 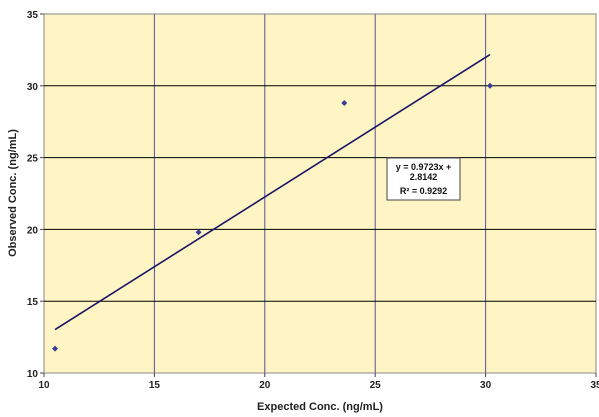 I want to click on equation-box: y = 0.9723x + 2.8142 R² = 0.9292, so click(x=423, y=179).